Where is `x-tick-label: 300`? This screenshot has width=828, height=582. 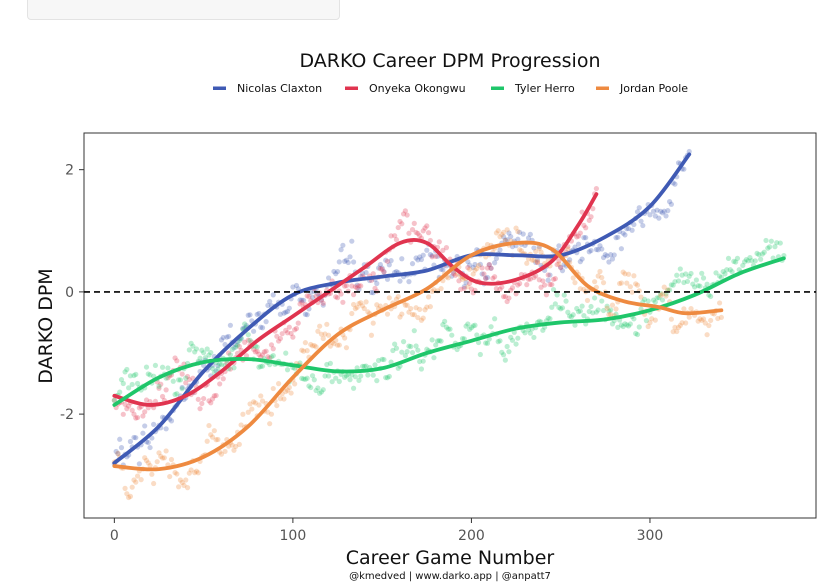 x-tick-label: 300 is located at coordinates (650, 536).